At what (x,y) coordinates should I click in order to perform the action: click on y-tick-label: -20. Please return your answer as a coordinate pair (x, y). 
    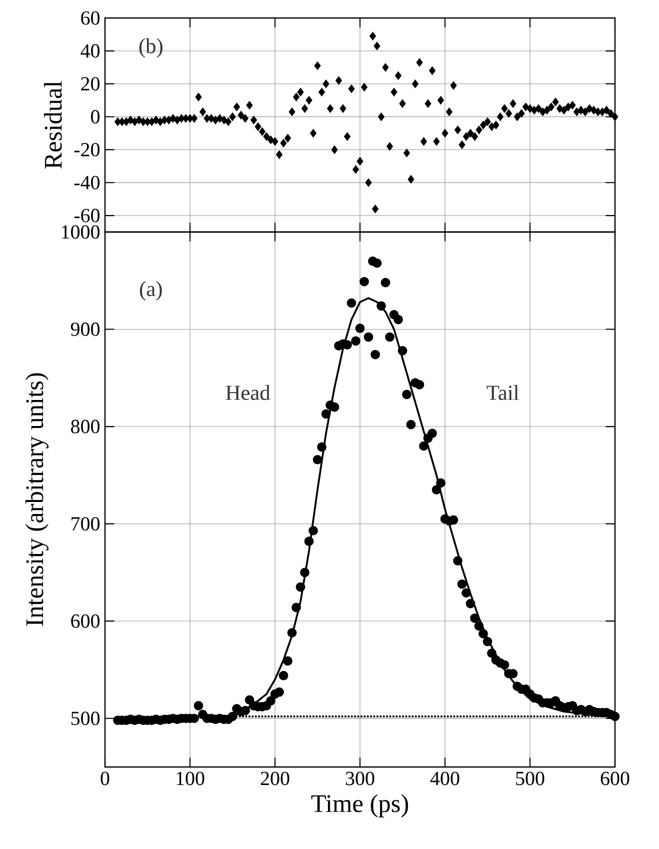
    Looking at the image, I should click on (87, 149).